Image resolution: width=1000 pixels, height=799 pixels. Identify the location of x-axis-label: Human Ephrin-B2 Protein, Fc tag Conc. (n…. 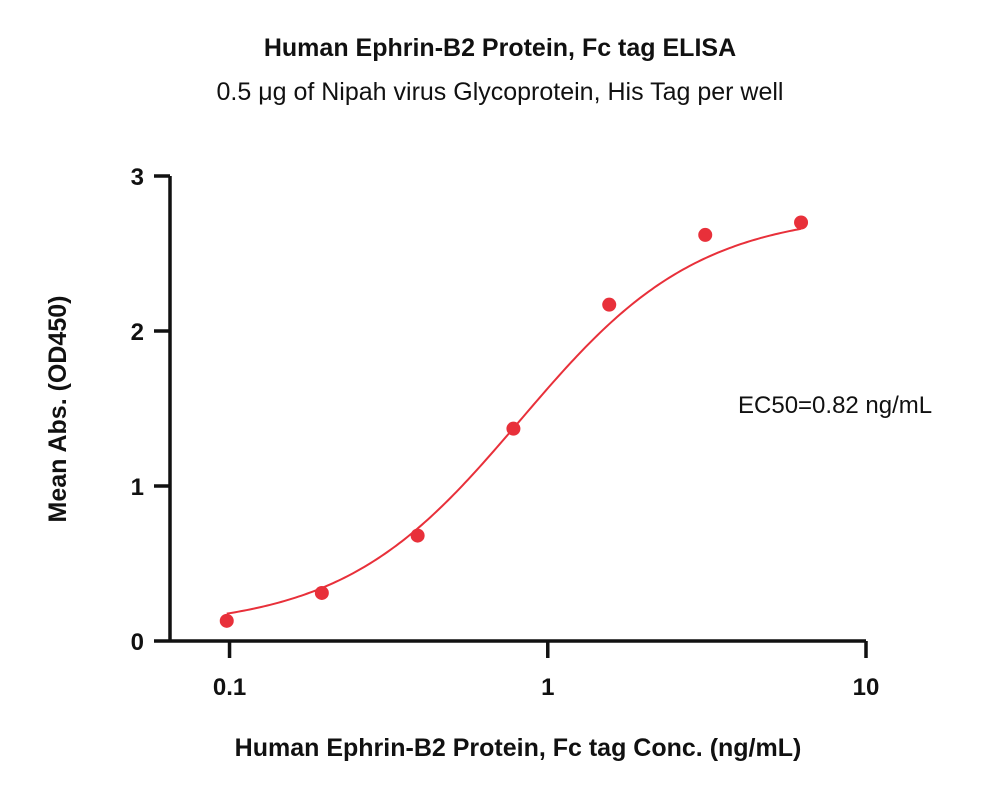
(518, 748).